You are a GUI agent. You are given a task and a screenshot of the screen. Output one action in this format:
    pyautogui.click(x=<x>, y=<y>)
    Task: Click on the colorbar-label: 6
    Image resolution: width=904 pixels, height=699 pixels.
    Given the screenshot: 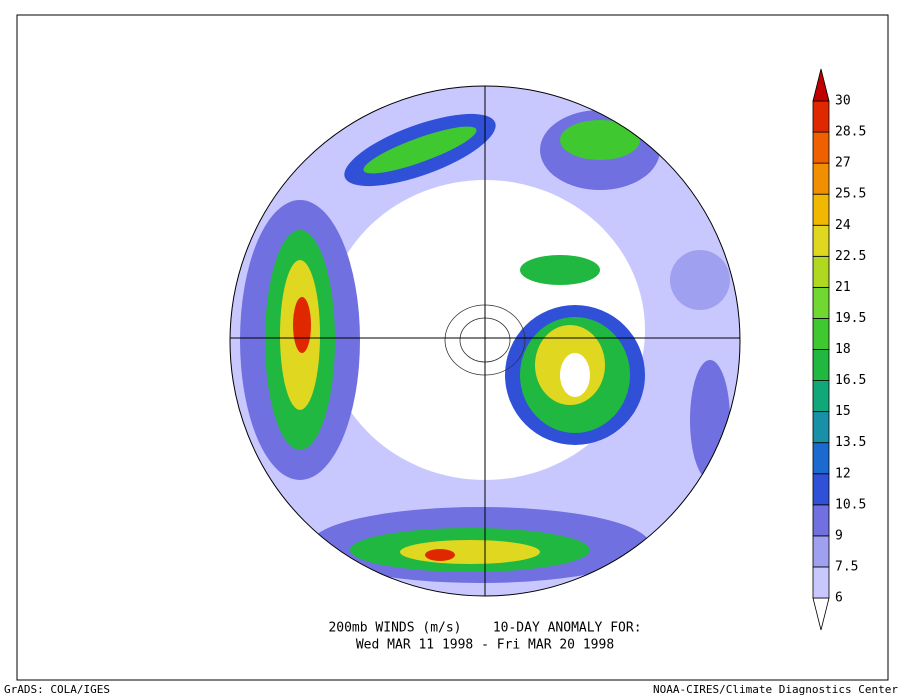 What is the action you would take?
    pyautogui.click(x=839, y=598)
    